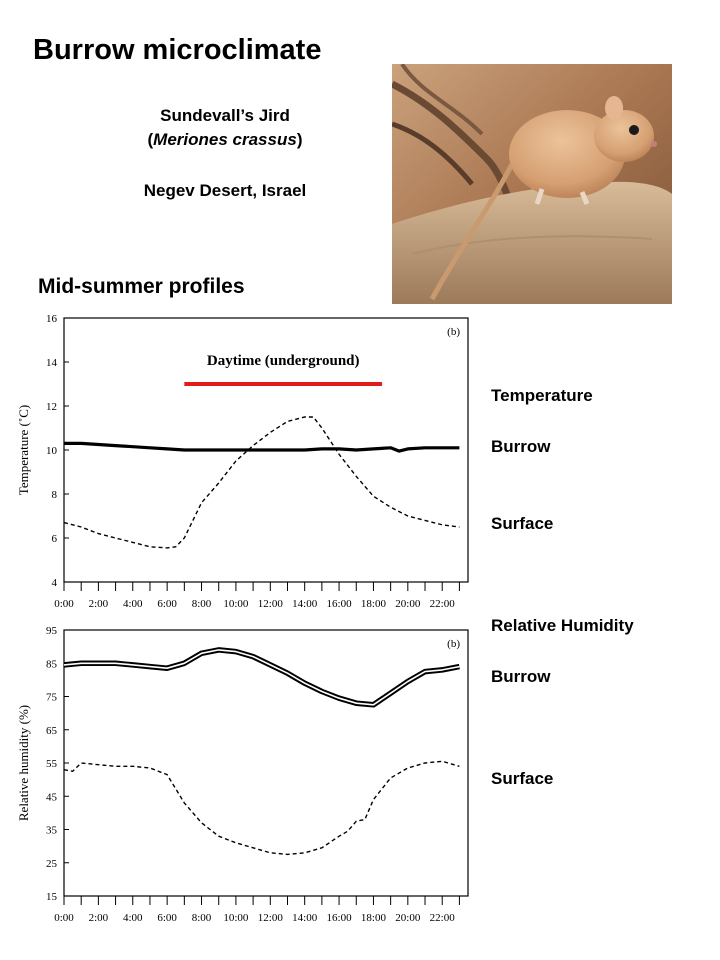 This screenshot has height=960, width=720. Describe the element at coordinates (52, 363) in the screenshot. I see `temp-ytick-label: 14` at that location.